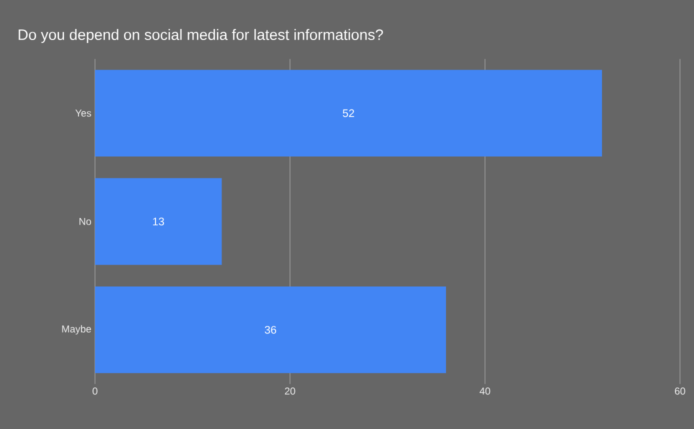  Describe the element at coordinates (200, 36) in the screenshot. I see `chart-title: Do you depend on social media for latest informations?` at that location.